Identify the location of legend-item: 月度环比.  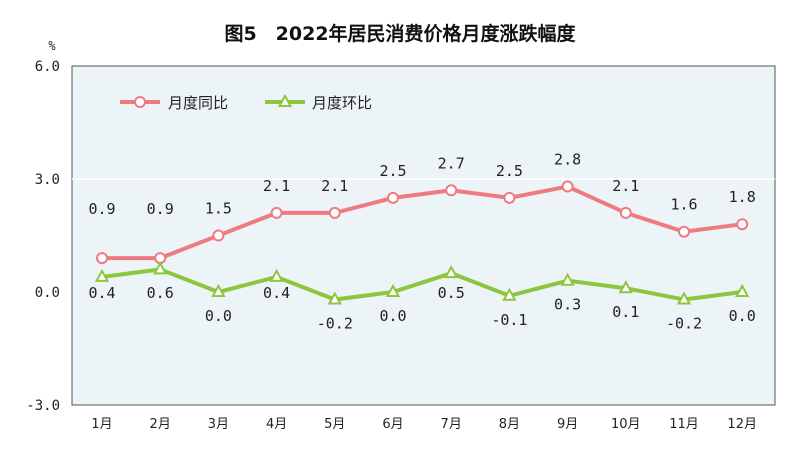
(318, 102).